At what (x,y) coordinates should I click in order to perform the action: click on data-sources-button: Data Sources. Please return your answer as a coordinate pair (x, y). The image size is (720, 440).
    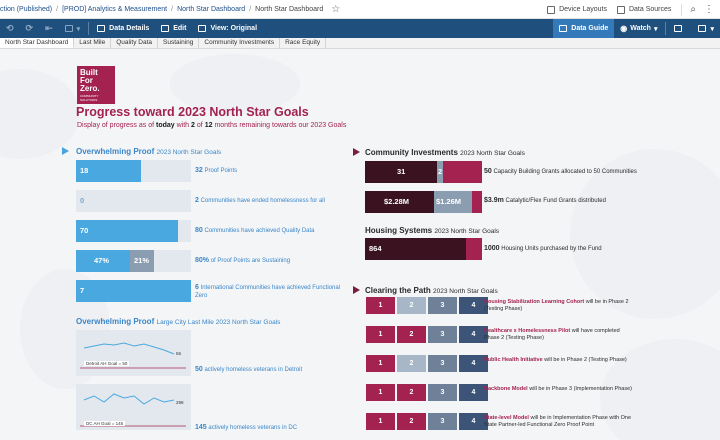
    Looking at the image, I should click on (644, 9).